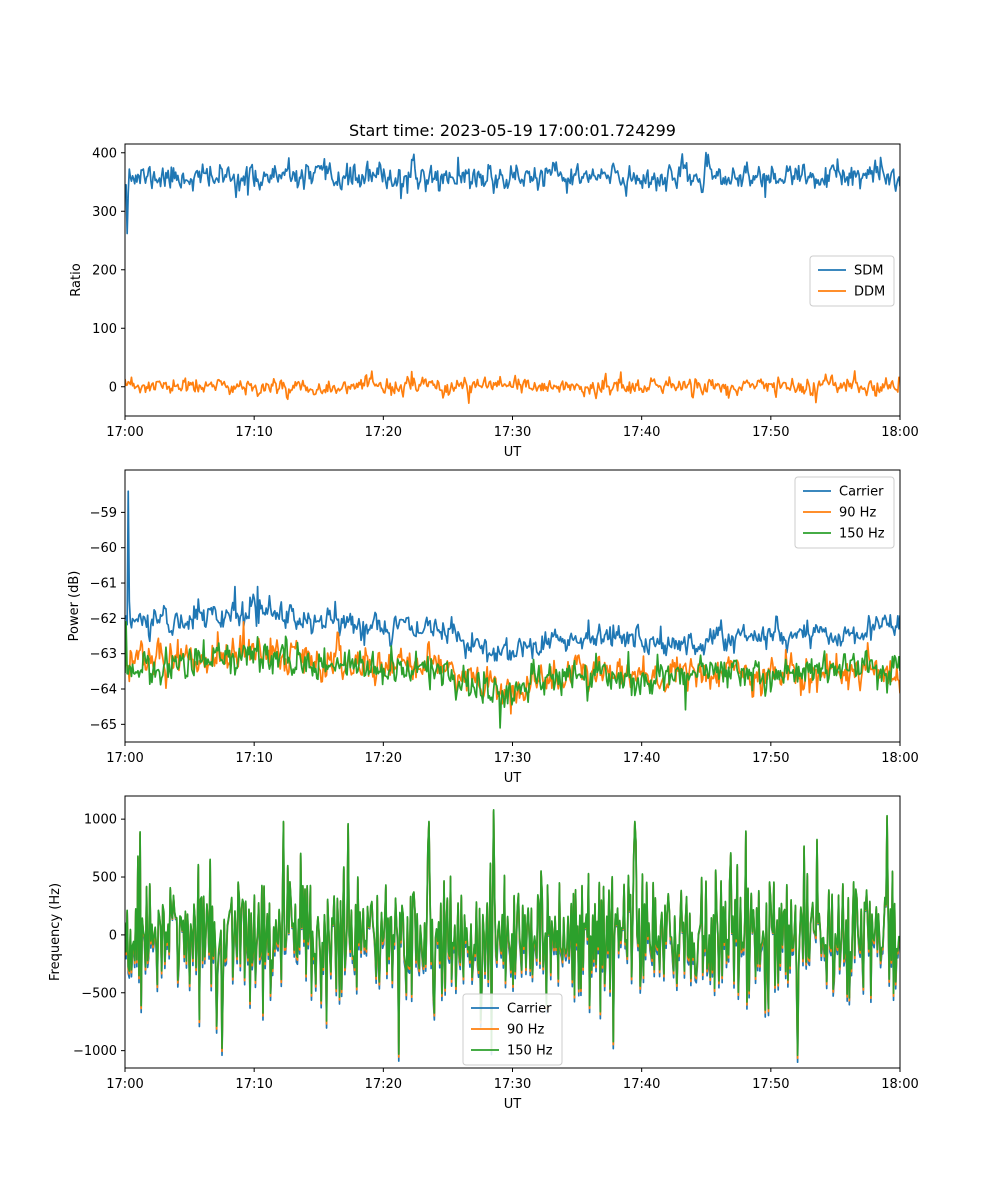  What do you see at coordinates (869, 292) in the screenshot?
I see `legend-label: DDM` at bounding box center [869, 292].